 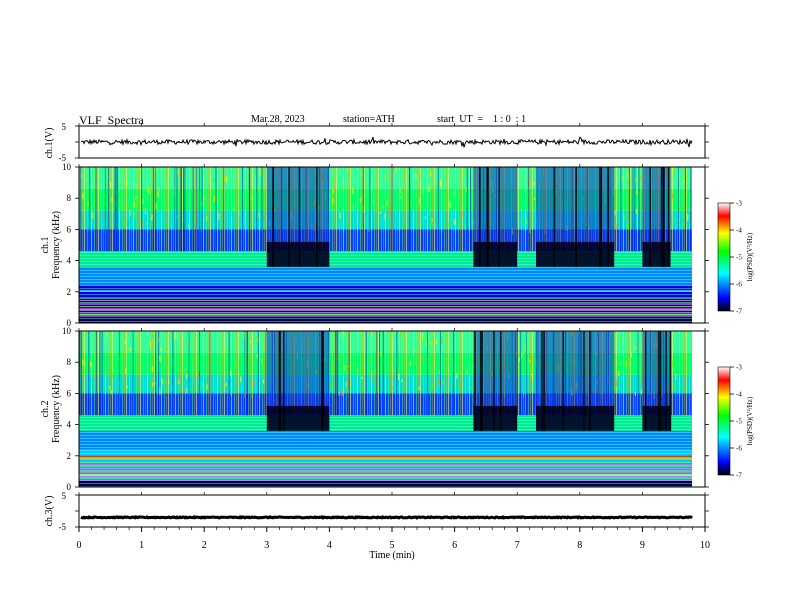 I want to click on ch3-ytick-5: 5, so click(x=64, y=496).